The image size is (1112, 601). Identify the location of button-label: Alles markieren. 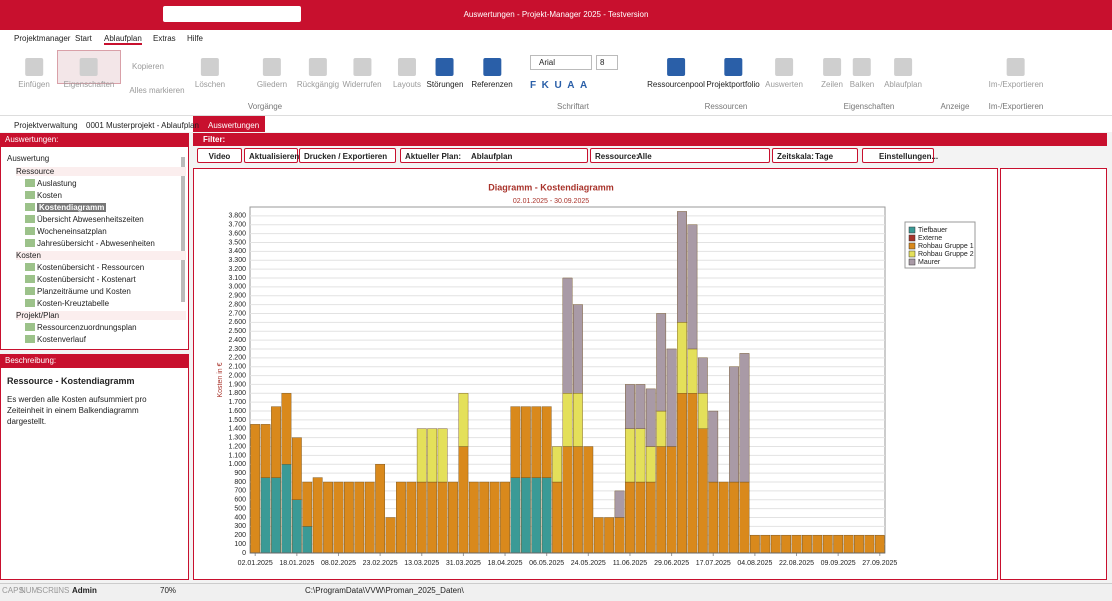
(157, 90).